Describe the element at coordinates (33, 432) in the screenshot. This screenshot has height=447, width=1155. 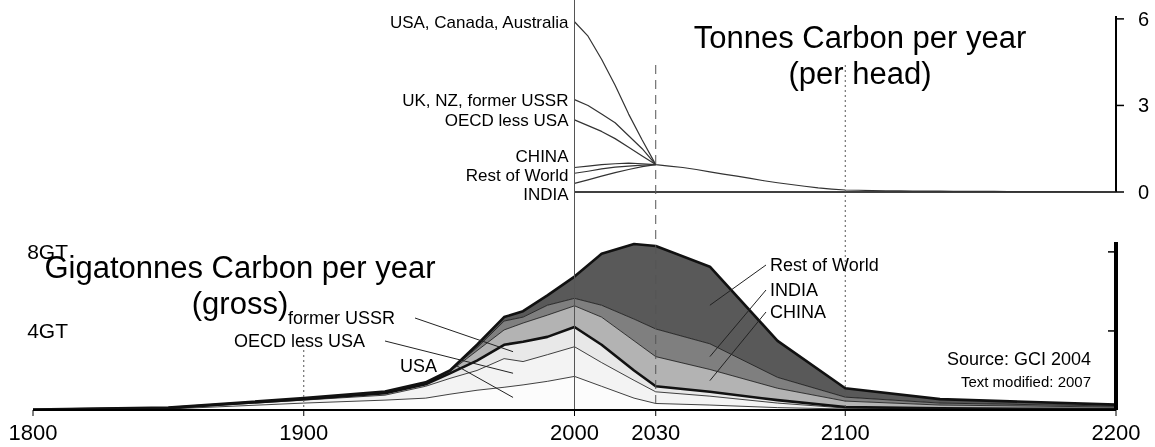
I see `x-tick-label: 1800` at that location.